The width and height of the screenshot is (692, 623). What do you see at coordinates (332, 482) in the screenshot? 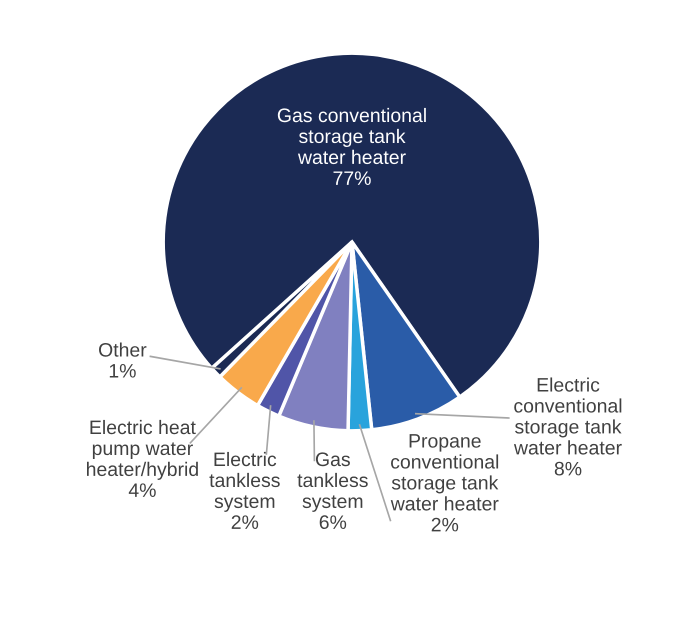
I see `slice-label: Gas tankless system` at bounding box center [332, 482].